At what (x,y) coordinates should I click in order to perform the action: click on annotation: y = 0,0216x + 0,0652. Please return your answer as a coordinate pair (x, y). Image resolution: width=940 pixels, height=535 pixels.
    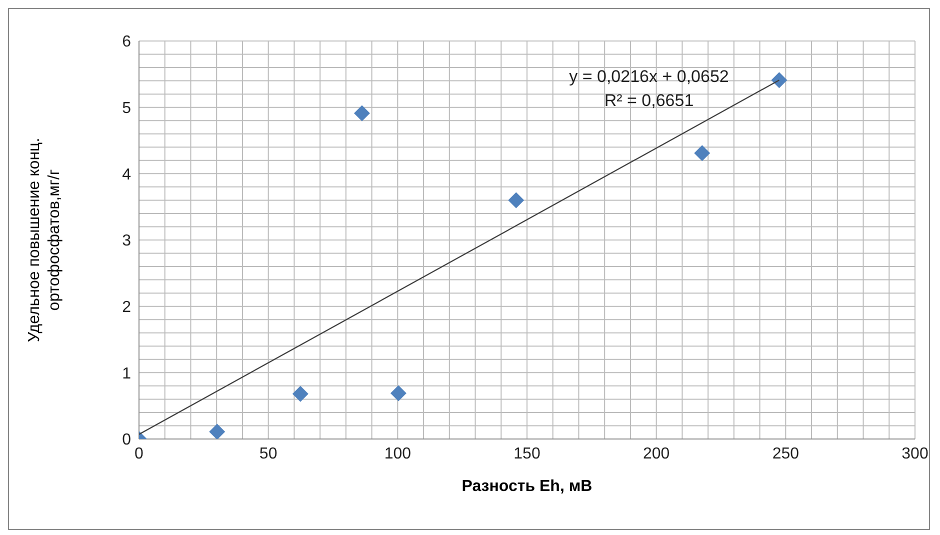
    Looking at the image, I should click on (649, 77).